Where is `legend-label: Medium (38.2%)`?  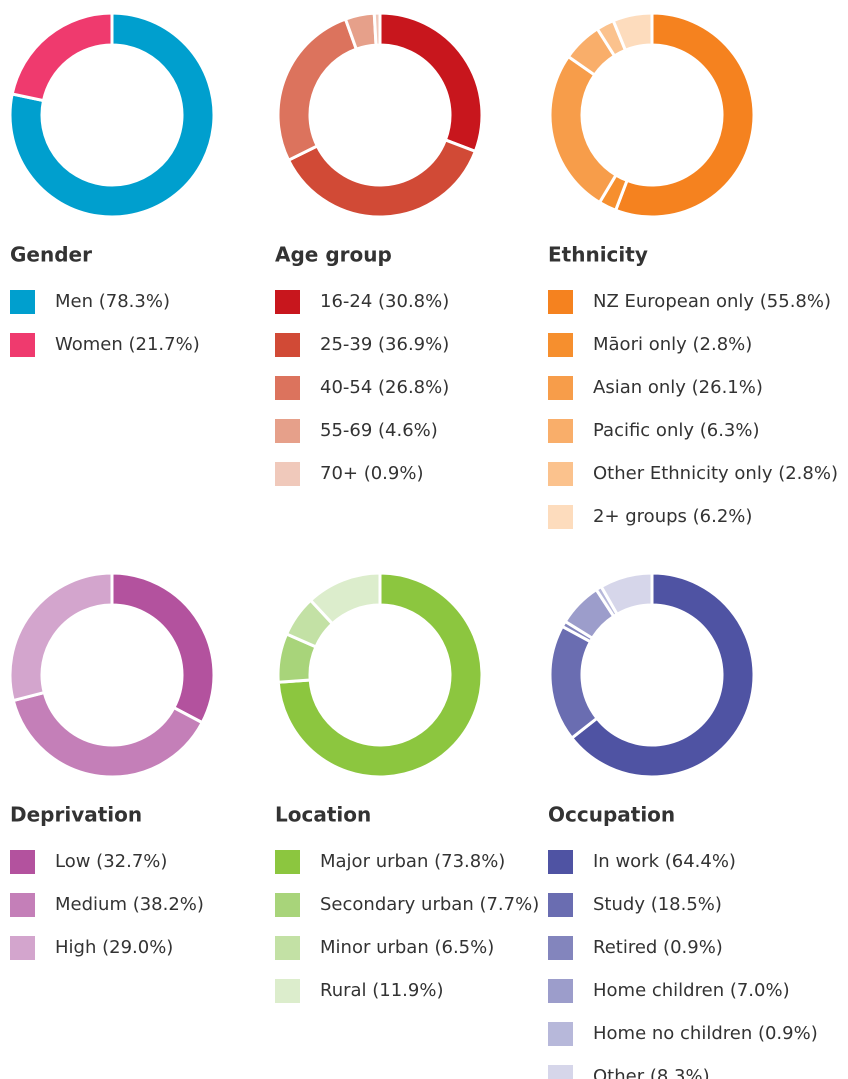
legend-label: Medium (38.2%) is located at coordinates (129, 904).